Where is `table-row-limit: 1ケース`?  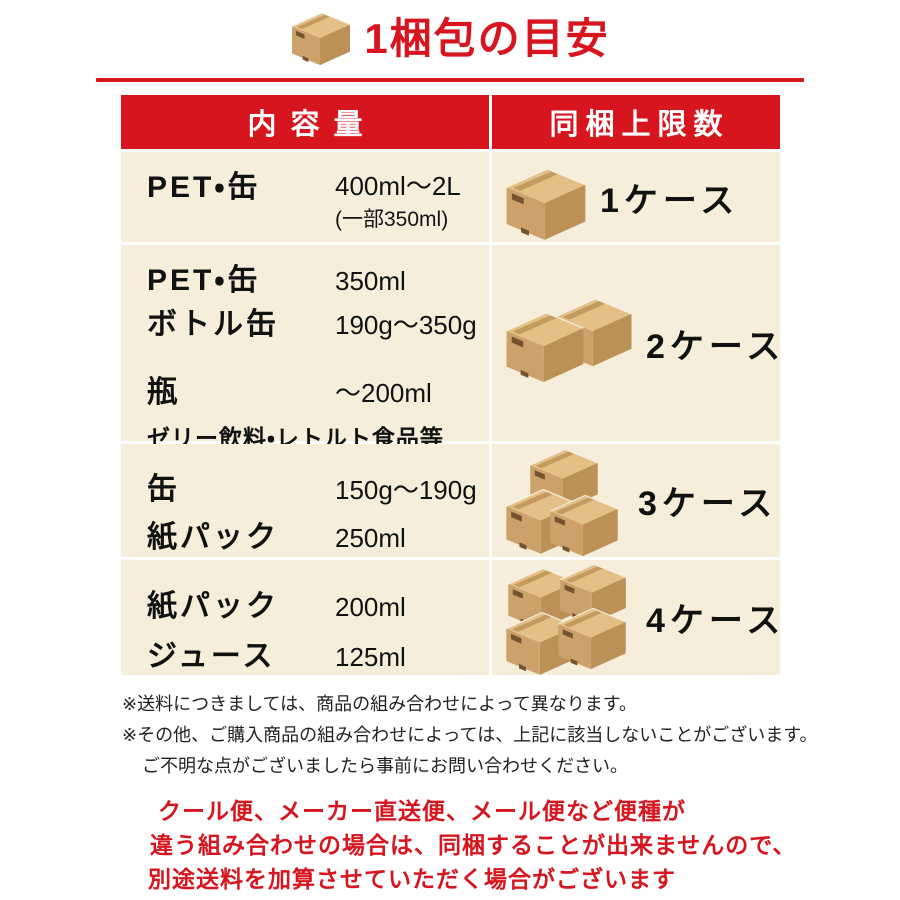 table-row-limit: 1ケース is located at coordinates (636, 197).